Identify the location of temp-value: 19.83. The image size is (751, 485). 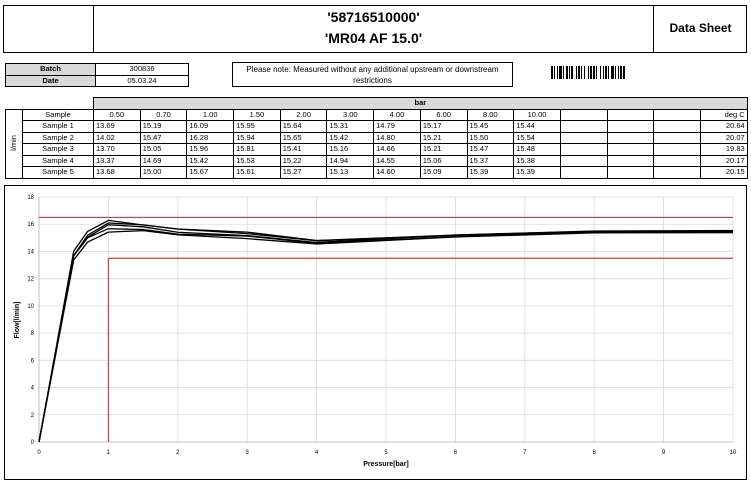
(723, 149).